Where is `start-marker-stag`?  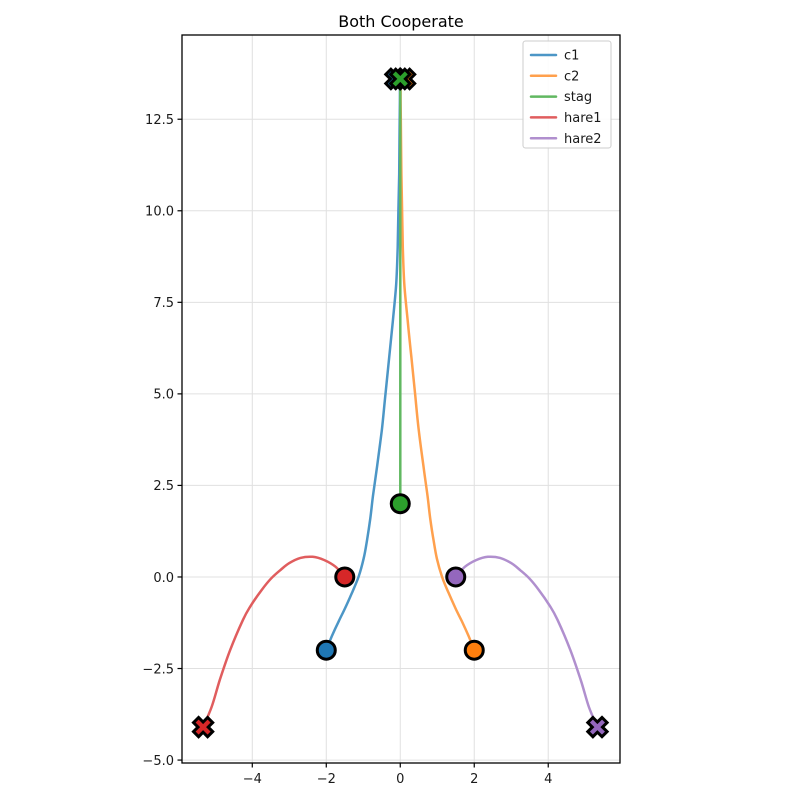 start-marker-stag is located at coordinates (400, 504).